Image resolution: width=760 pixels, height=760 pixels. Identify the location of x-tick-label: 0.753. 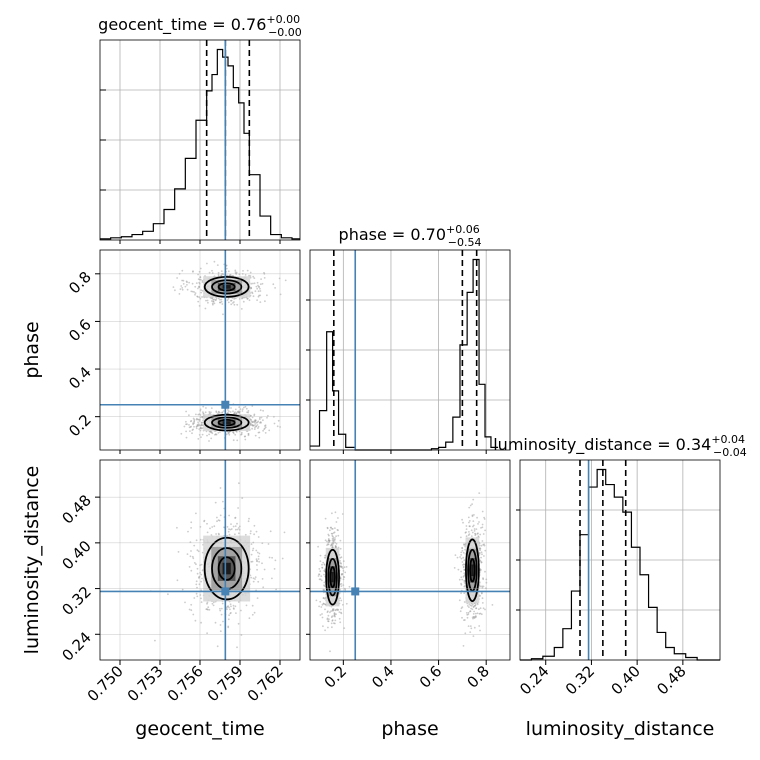
(145, 683).